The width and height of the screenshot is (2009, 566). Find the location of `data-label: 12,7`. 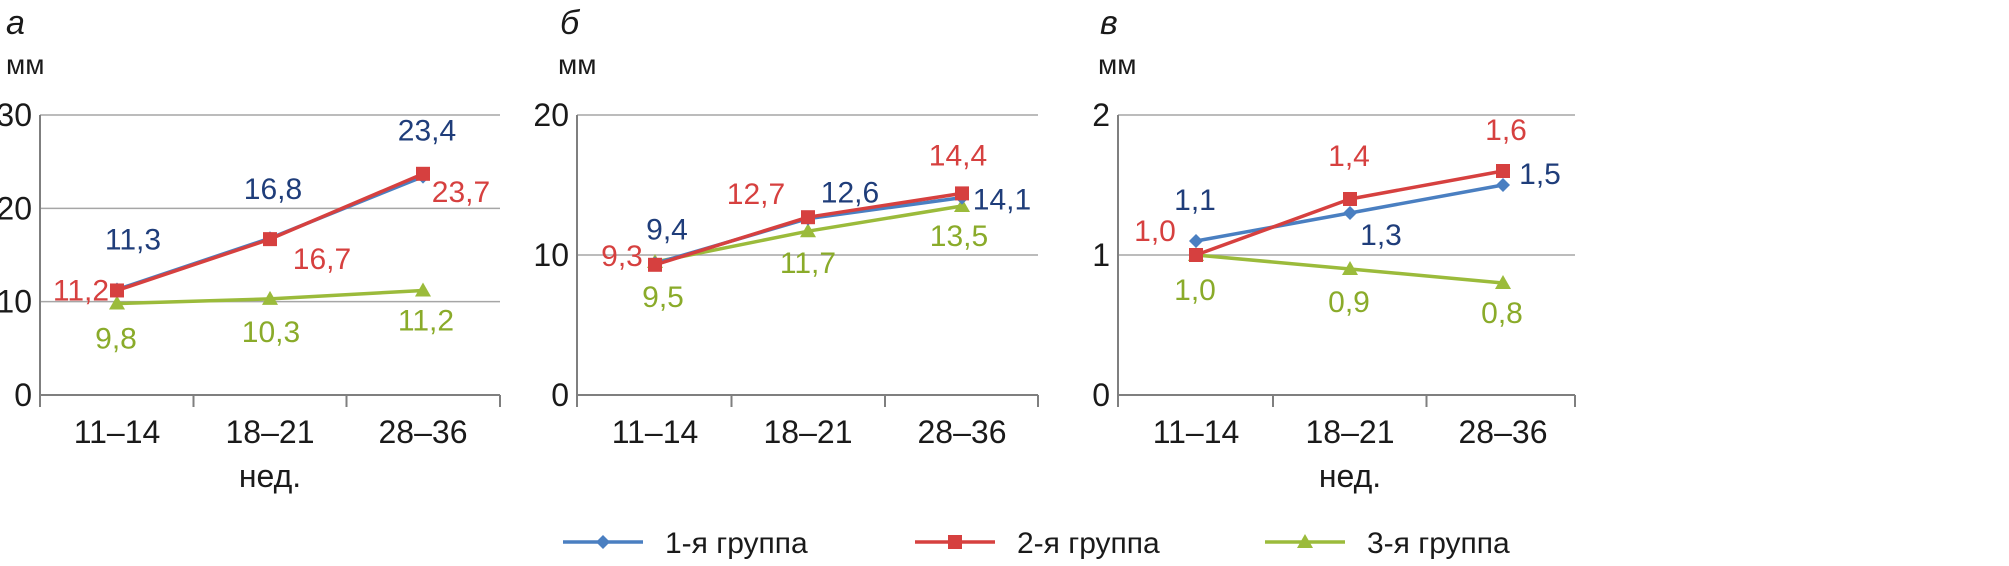

data-label: 12,7 is located at coordinates (756, 194).